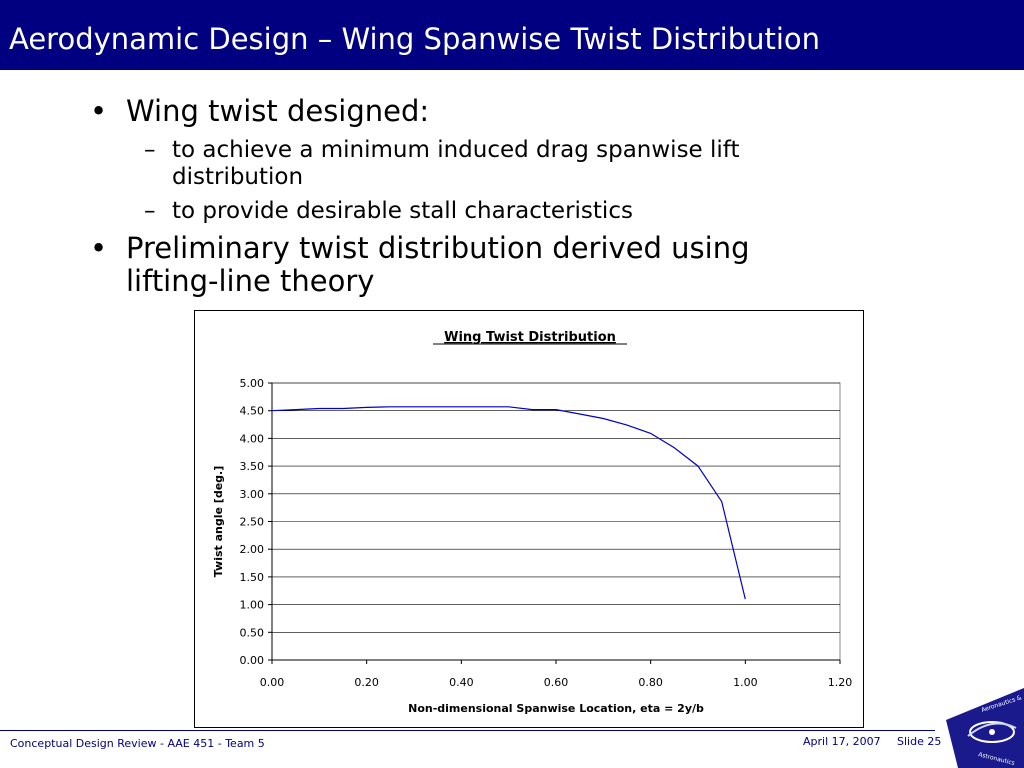 Image resolution: width=1024 pixels, height=768 pixels. Describe the element at coordinates (842, 741) in the screenshot. I see `footer-date: April 17, 2007` at that location.